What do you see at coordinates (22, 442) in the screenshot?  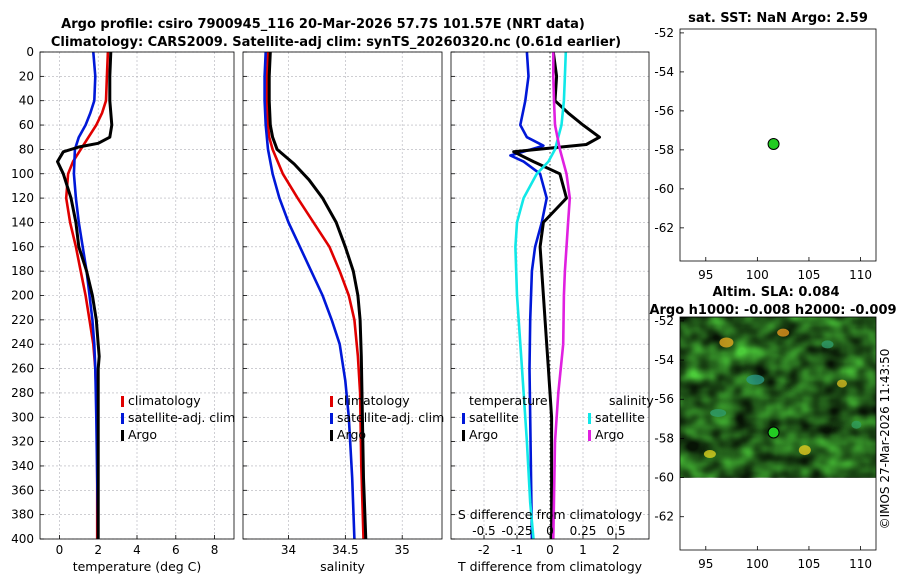 I see `y-tick-label: 320` at bounding box center [22, 442].